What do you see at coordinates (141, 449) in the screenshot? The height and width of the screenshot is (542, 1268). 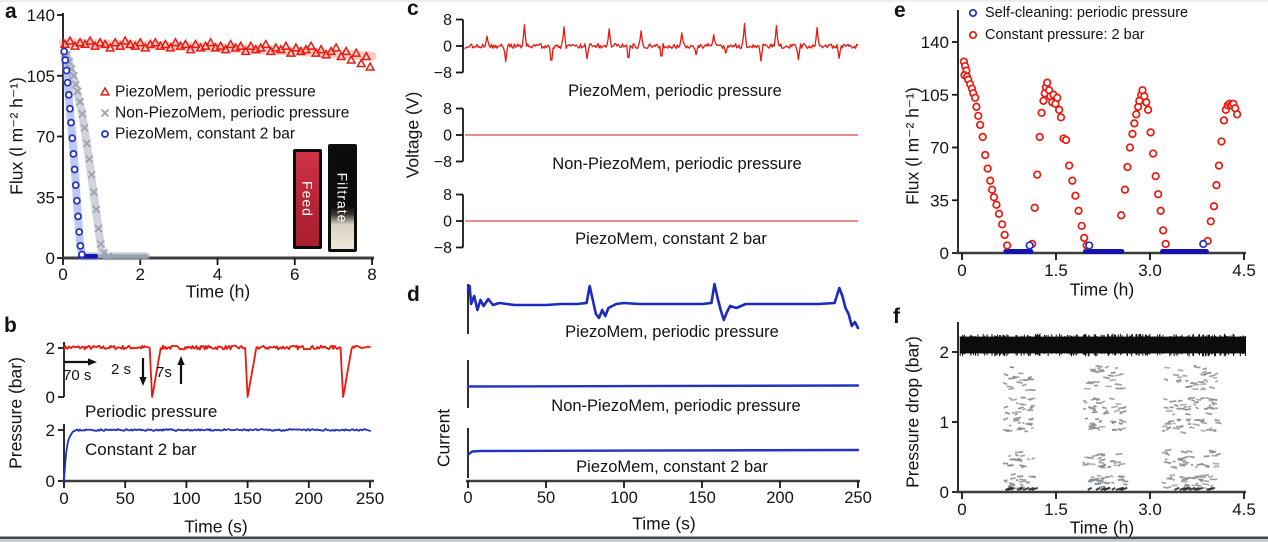 I see `panel-b-trace2-label: Constant 2 bar` at bounding box center [141, 449].